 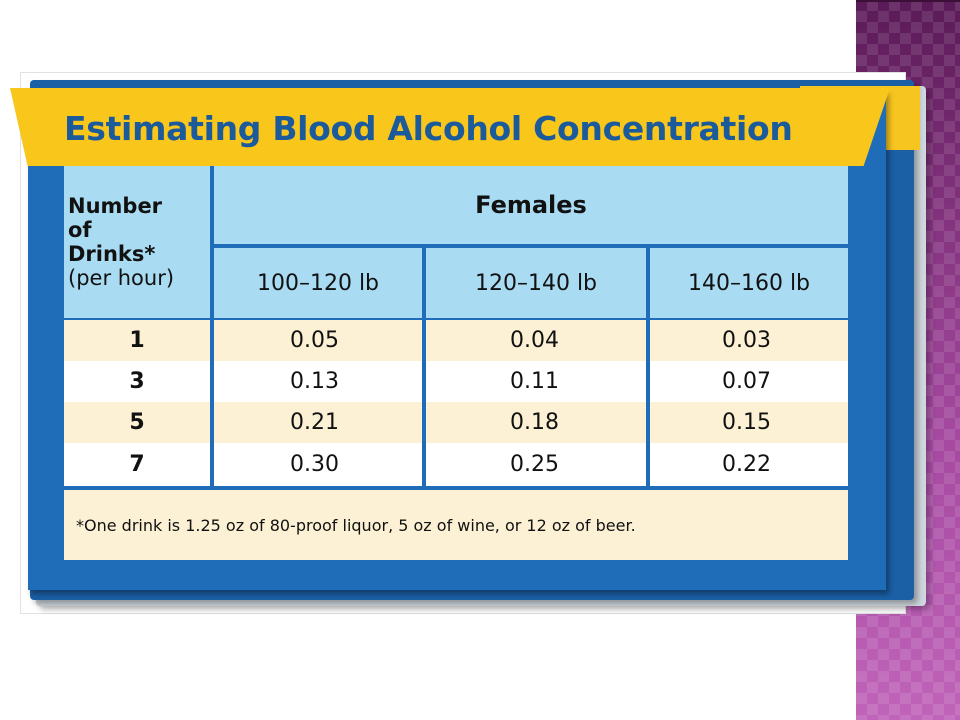 What do you see at coordinates (319, 381) in the screenshot?
I see `table-cell: 0.13` at bounding box center [319, 381].